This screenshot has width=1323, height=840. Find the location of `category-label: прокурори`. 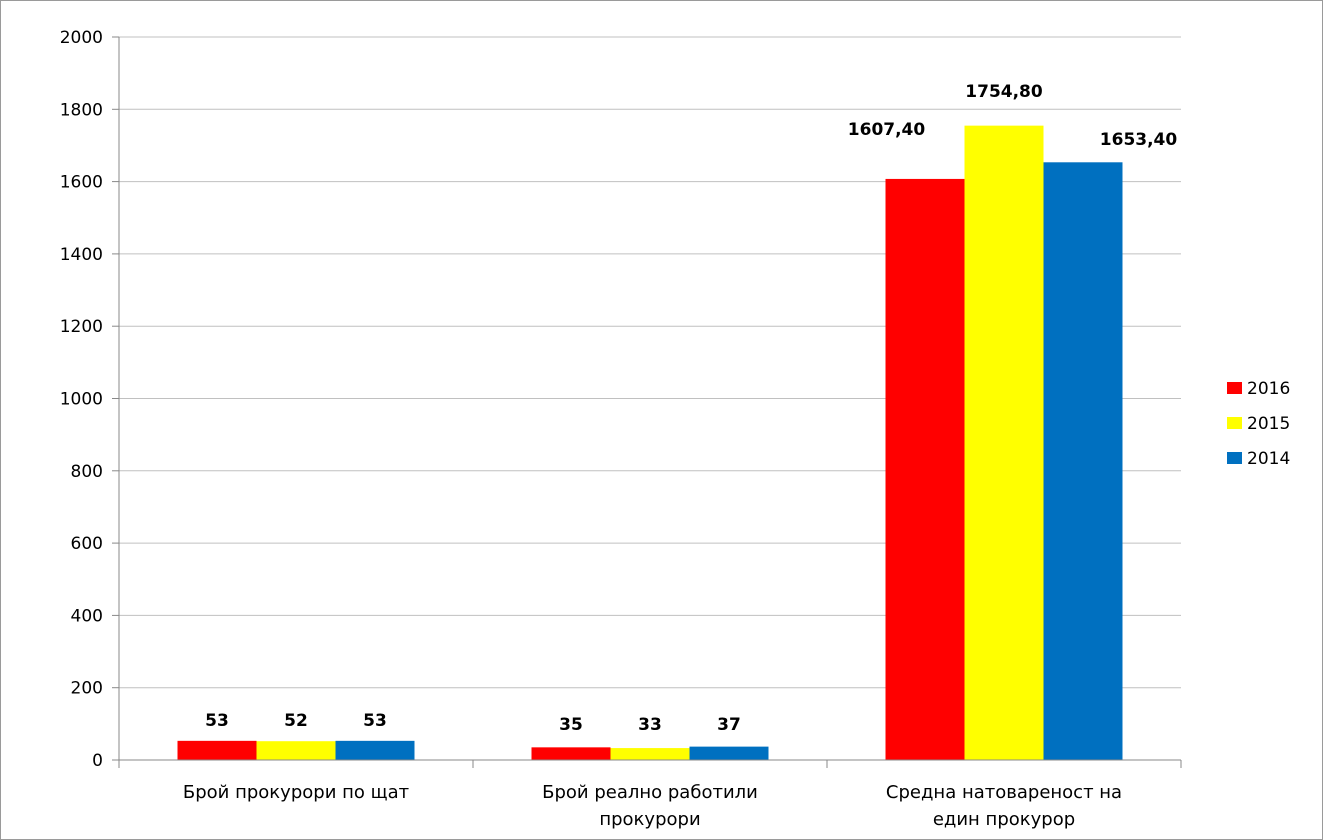

category-label: прокурори is located at coordinates (649, 819).